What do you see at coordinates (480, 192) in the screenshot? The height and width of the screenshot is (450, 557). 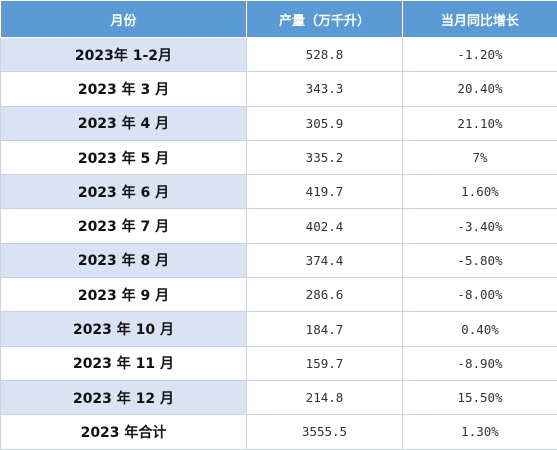 I see `growth-cell: 1.60%` at bounding box center [480, 192].